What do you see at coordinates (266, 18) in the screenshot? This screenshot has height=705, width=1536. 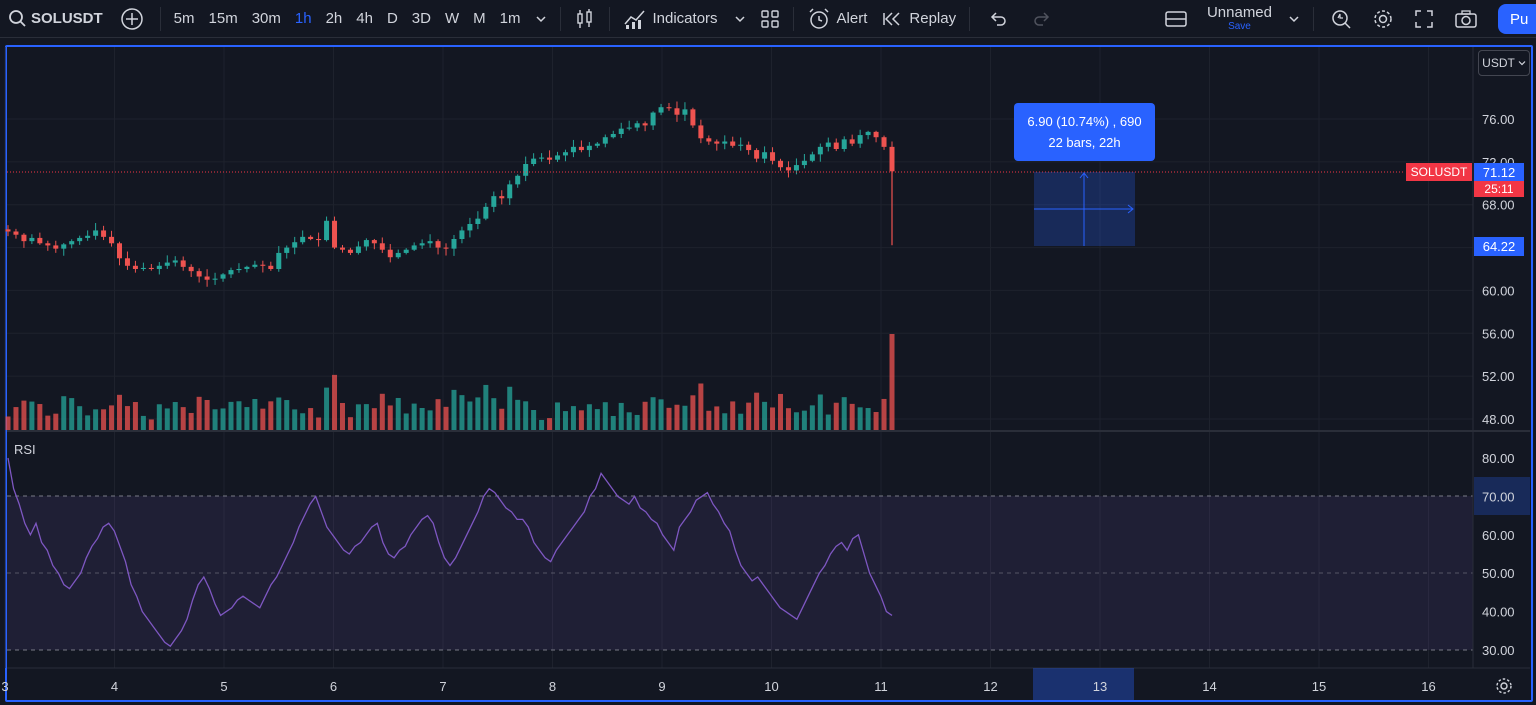 I see `timeframe-30m: 30m` at bounding box center [266, 18].